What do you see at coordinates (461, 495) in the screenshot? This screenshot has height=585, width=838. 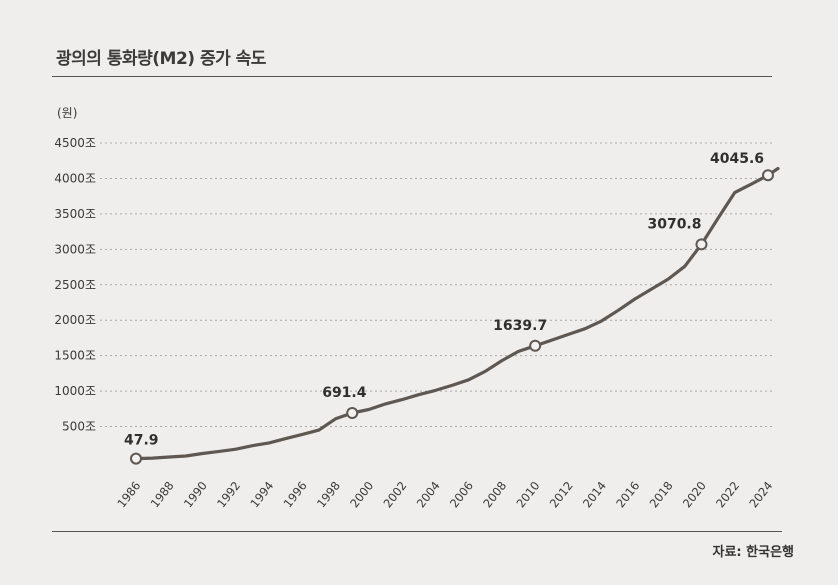 I see `x-tick-label: 2006` at bounding box center [461, 495].